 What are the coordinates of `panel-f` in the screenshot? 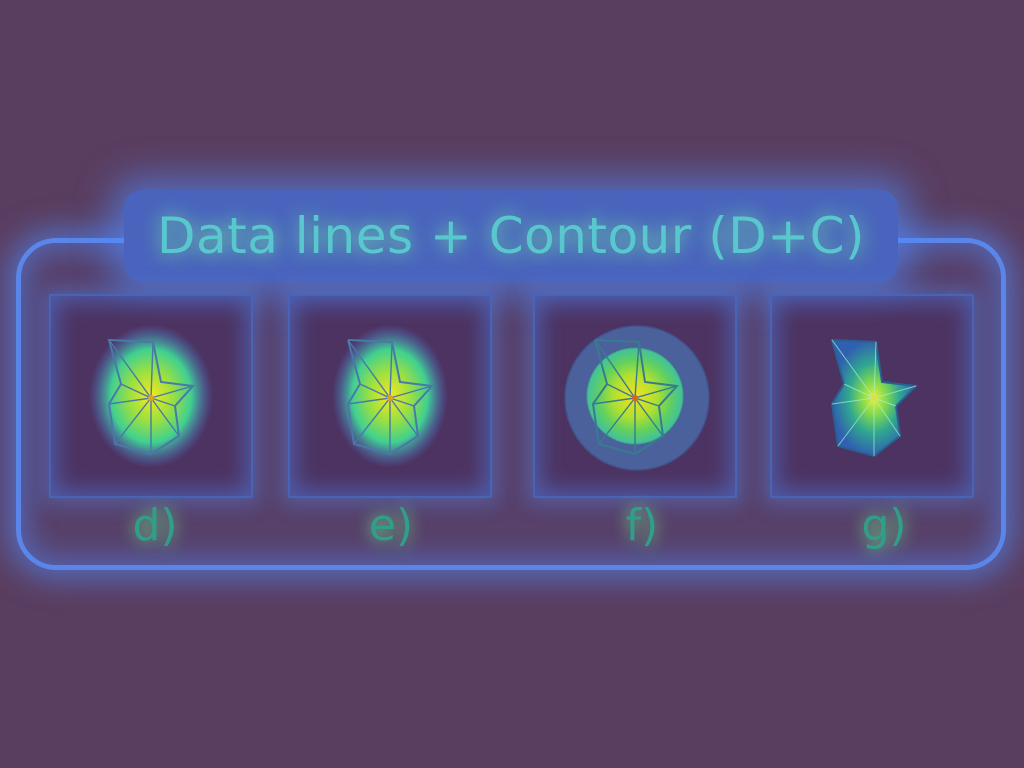 It's located at (635, 396).